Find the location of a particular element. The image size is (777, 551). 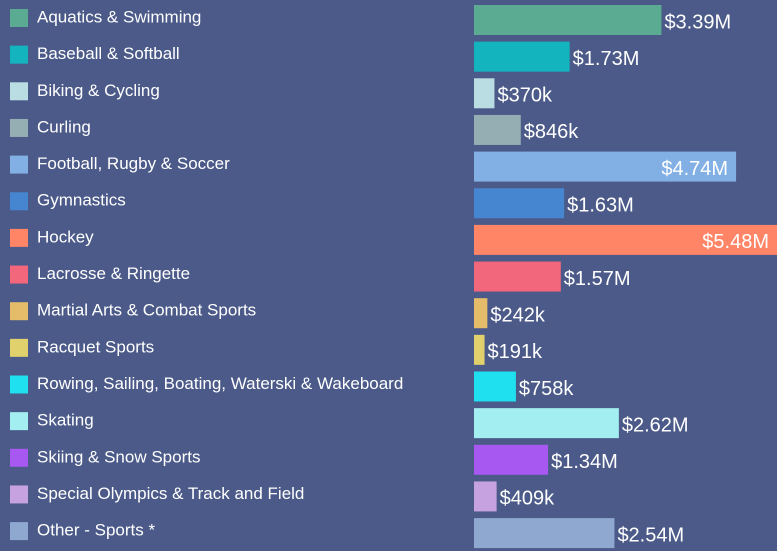

value-label: $1.57M is located at coordinates (597, 279).